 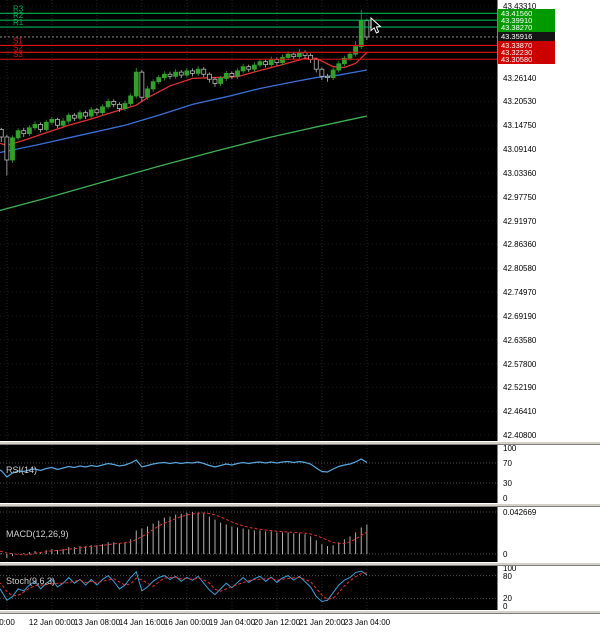 What do you see at coordinates (300, 505) in the screenshot?
I see `panel-divider-rsi-macd` at bounding box center [300, 505].